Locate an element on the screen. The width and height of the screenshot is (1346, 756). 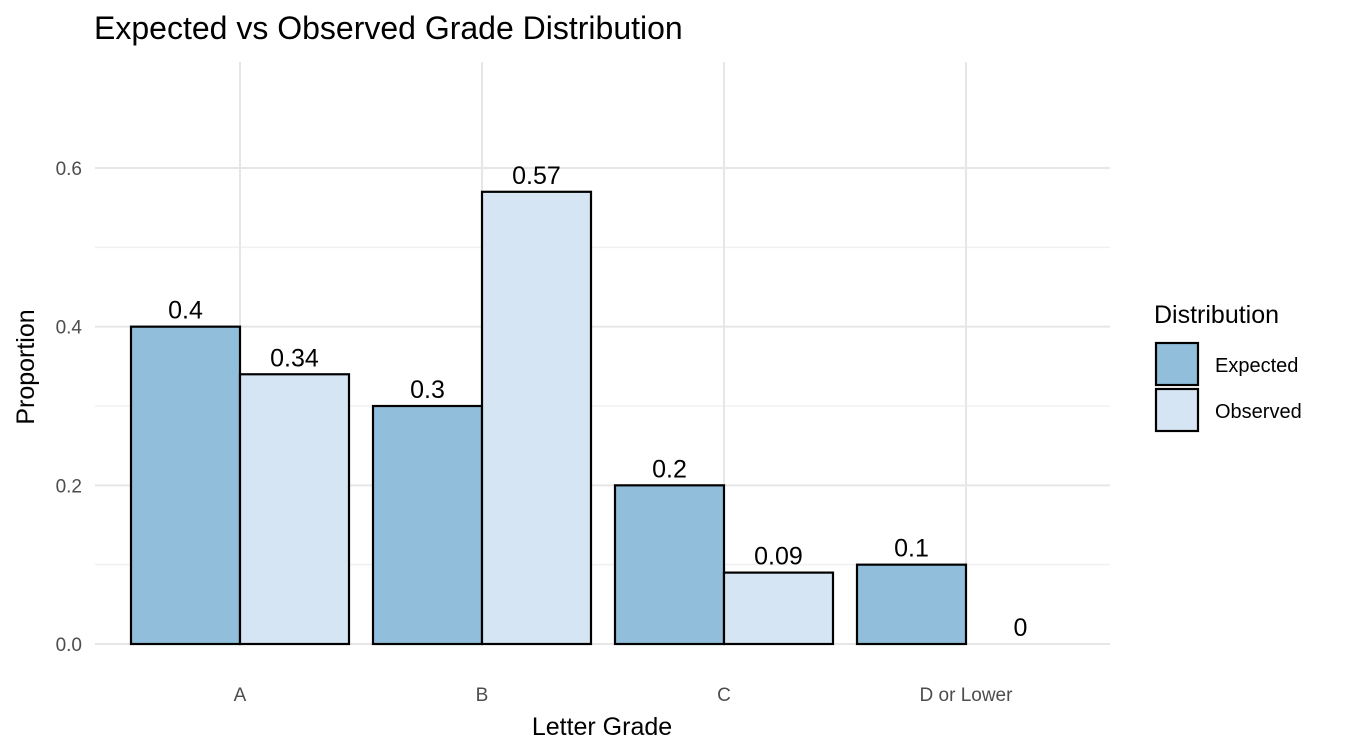
bar-observed-a is located at coordinates (294, 509).